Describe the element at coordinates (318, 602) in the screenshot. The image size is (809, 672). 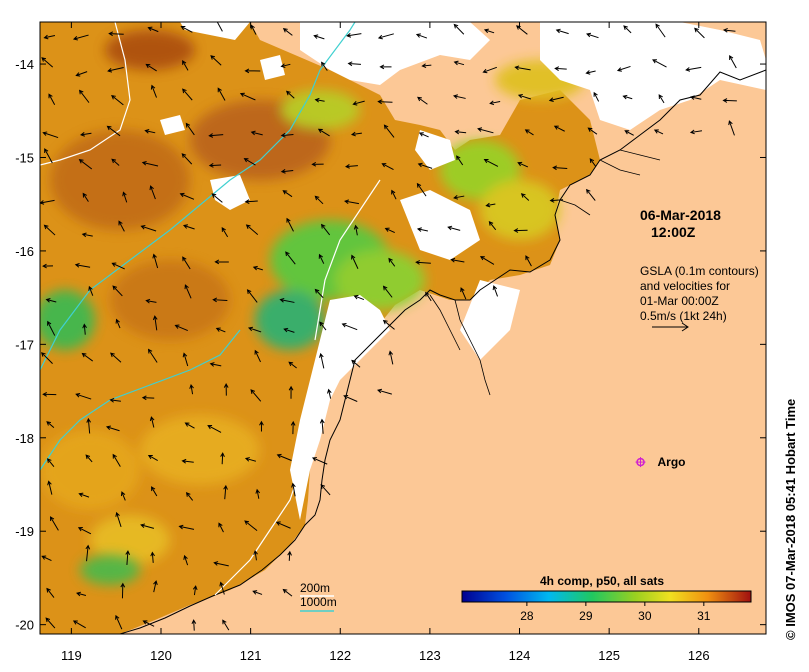
I see `contour-legend-1000m-label: 1000m` at that location.